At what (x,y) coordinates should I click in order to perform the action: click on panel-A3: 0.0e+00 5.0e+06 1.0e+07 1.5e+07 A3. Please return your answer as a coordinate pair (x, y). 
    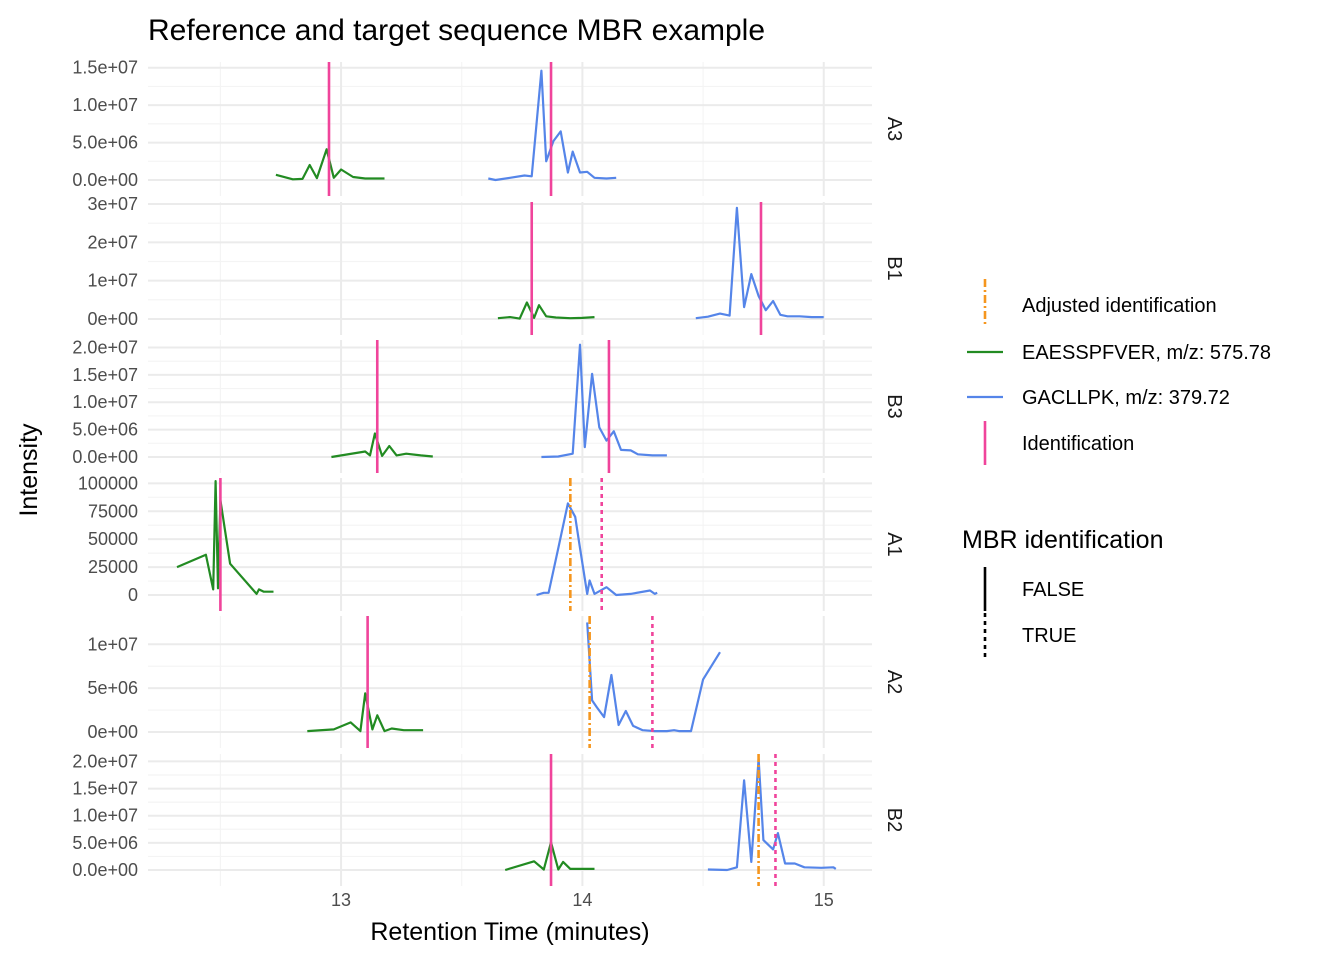
    Looking at the image, I should click on (488, 127).